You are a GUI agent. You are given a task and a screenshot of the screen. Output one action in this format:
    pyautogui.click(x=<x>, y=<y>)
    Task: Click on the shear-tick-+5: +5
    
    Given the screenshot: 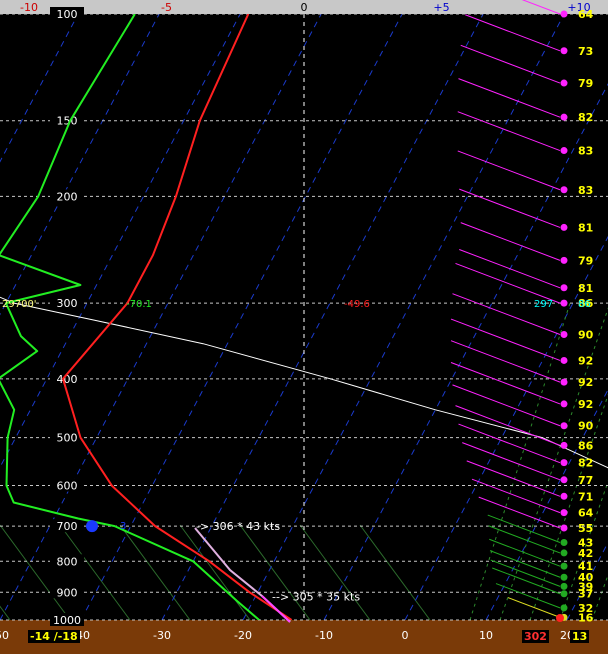 What is the action you would take?
    pyautogui.click(x=441, y=7)
    